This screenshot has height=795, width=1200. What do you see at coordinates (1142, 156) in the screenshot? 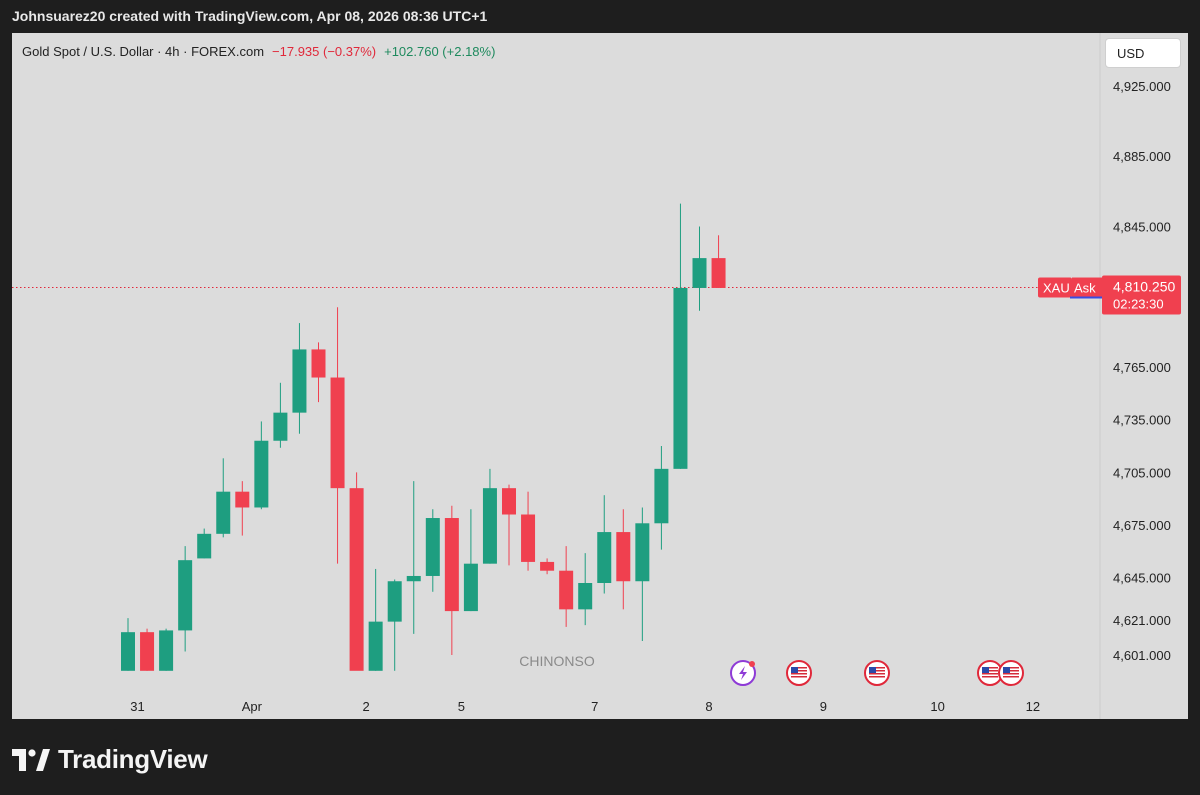
I see `price-tick-label: 4,885.000` at bounding box center [1142, 156].